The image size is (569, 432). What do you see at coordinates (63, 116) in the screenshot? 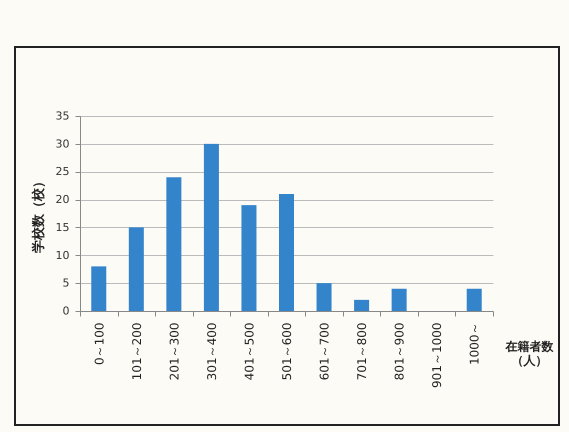
I see `y-tick-label: 35` at bounding box center [63, 116].